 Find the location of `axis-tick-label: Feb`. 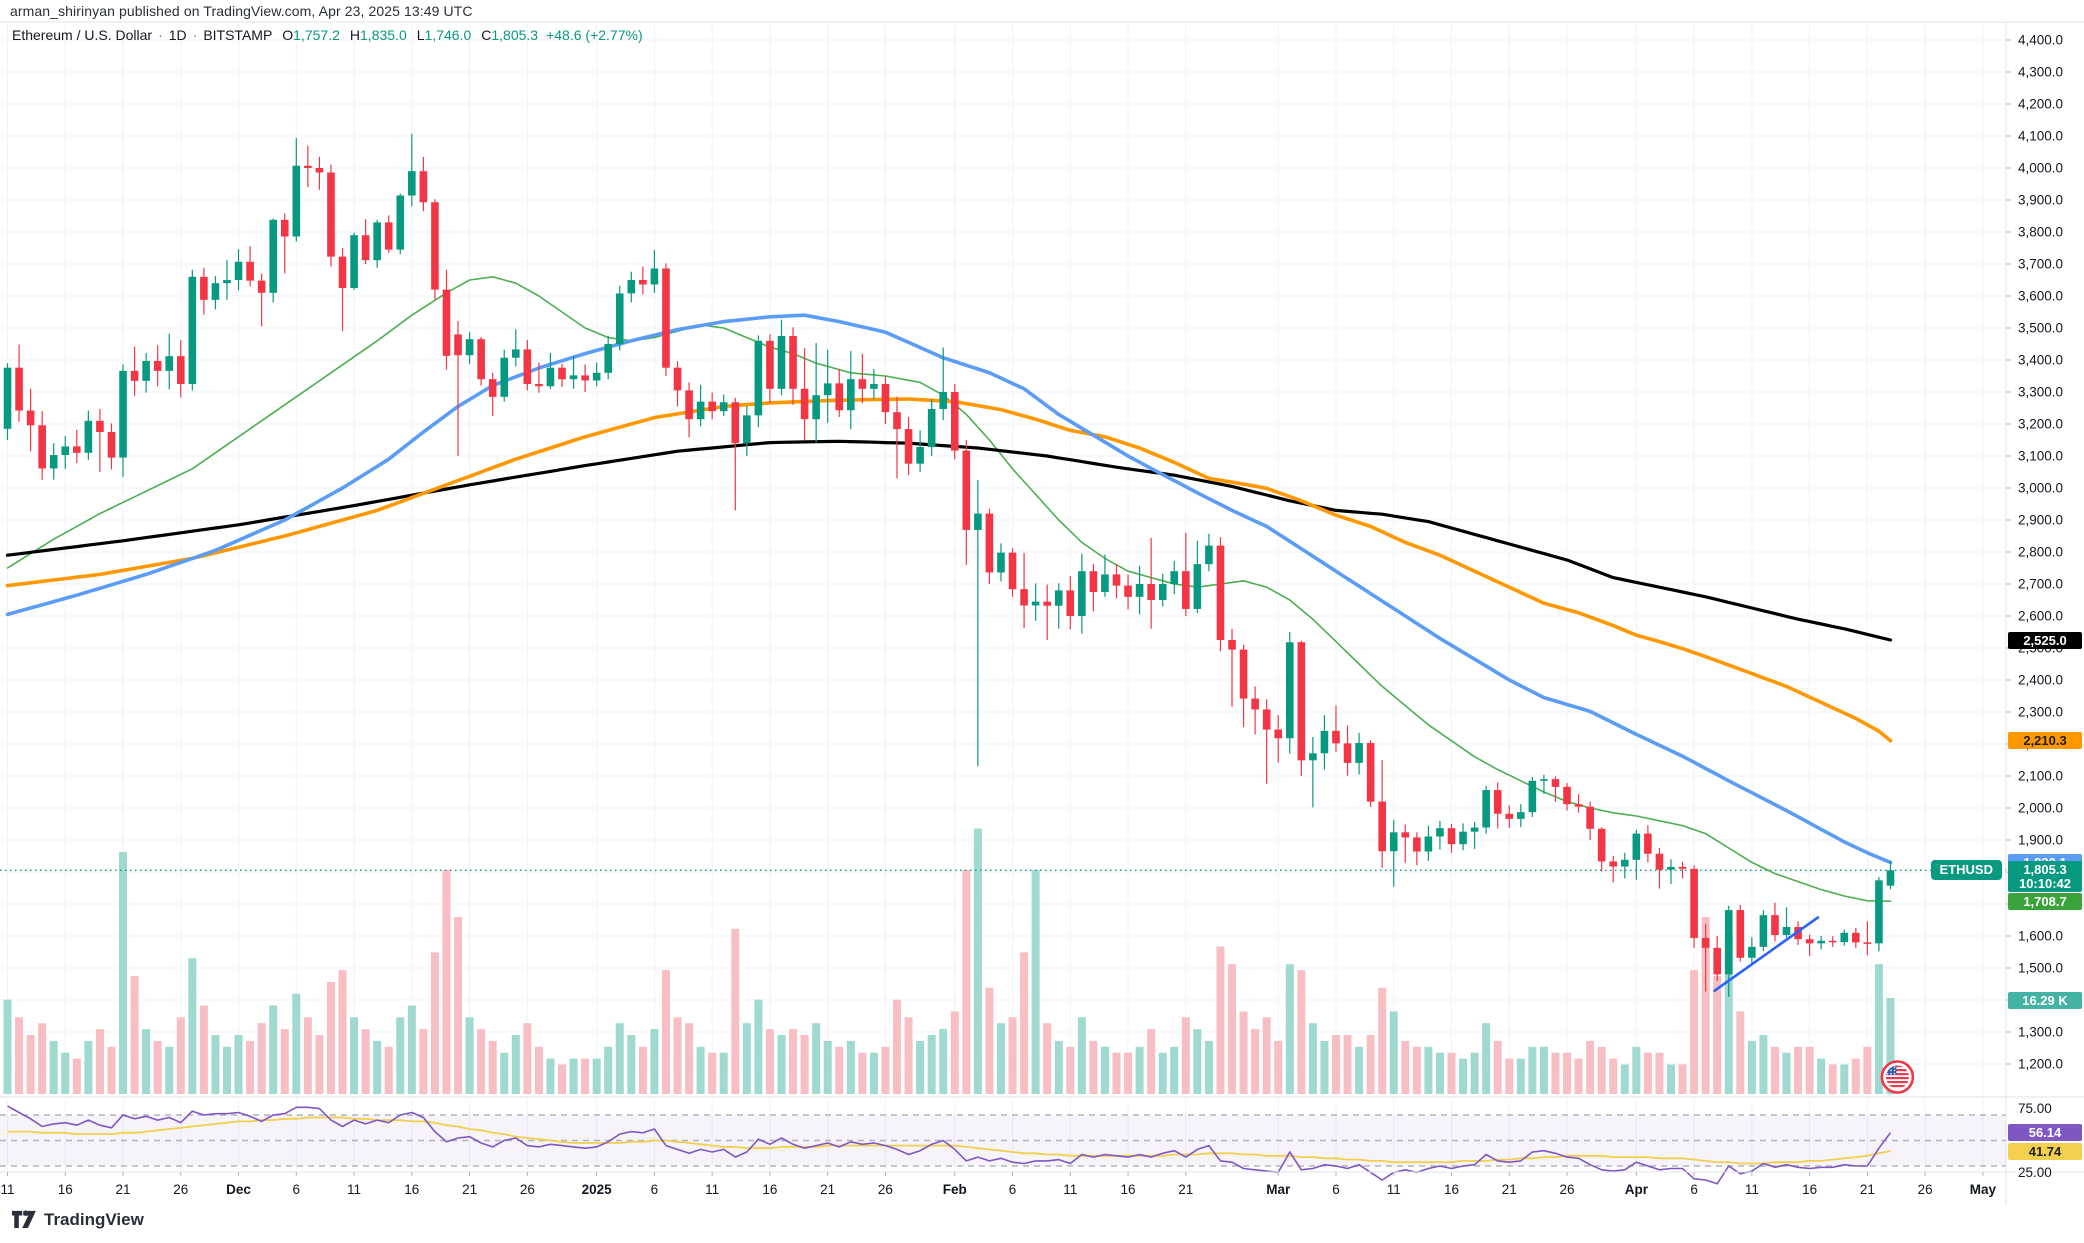

axis-tick-label: Feb is located at coordinates (955, 1189).